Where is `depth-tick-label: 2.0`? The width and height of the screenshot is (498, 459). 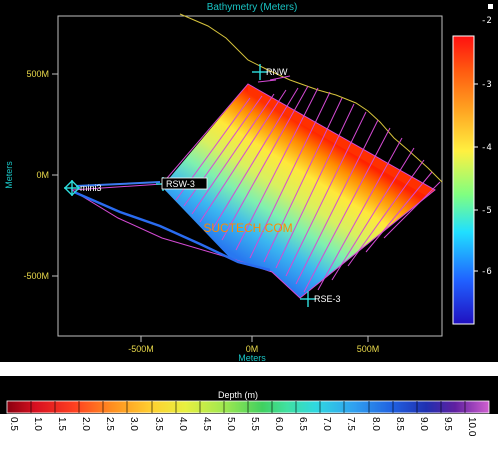 depth-tick-label: 2.0 is located at coordinates (85, 424).